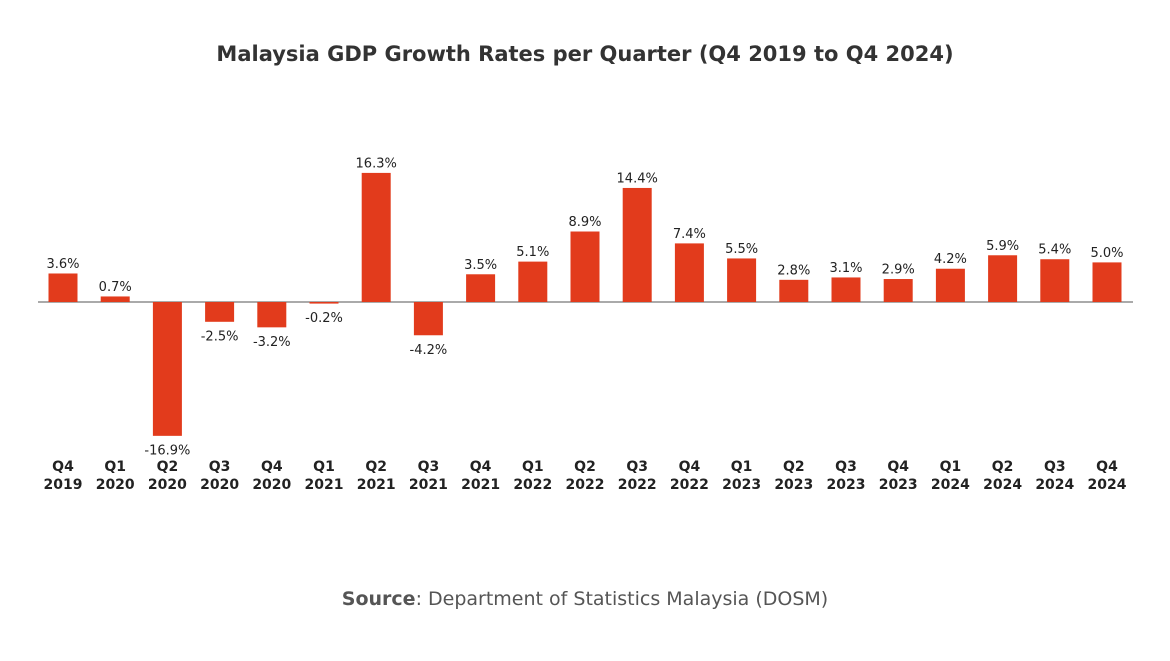 The image size is (1170, 661). I want to click on x-tick-label: Q2 2021, so click(376, 476).